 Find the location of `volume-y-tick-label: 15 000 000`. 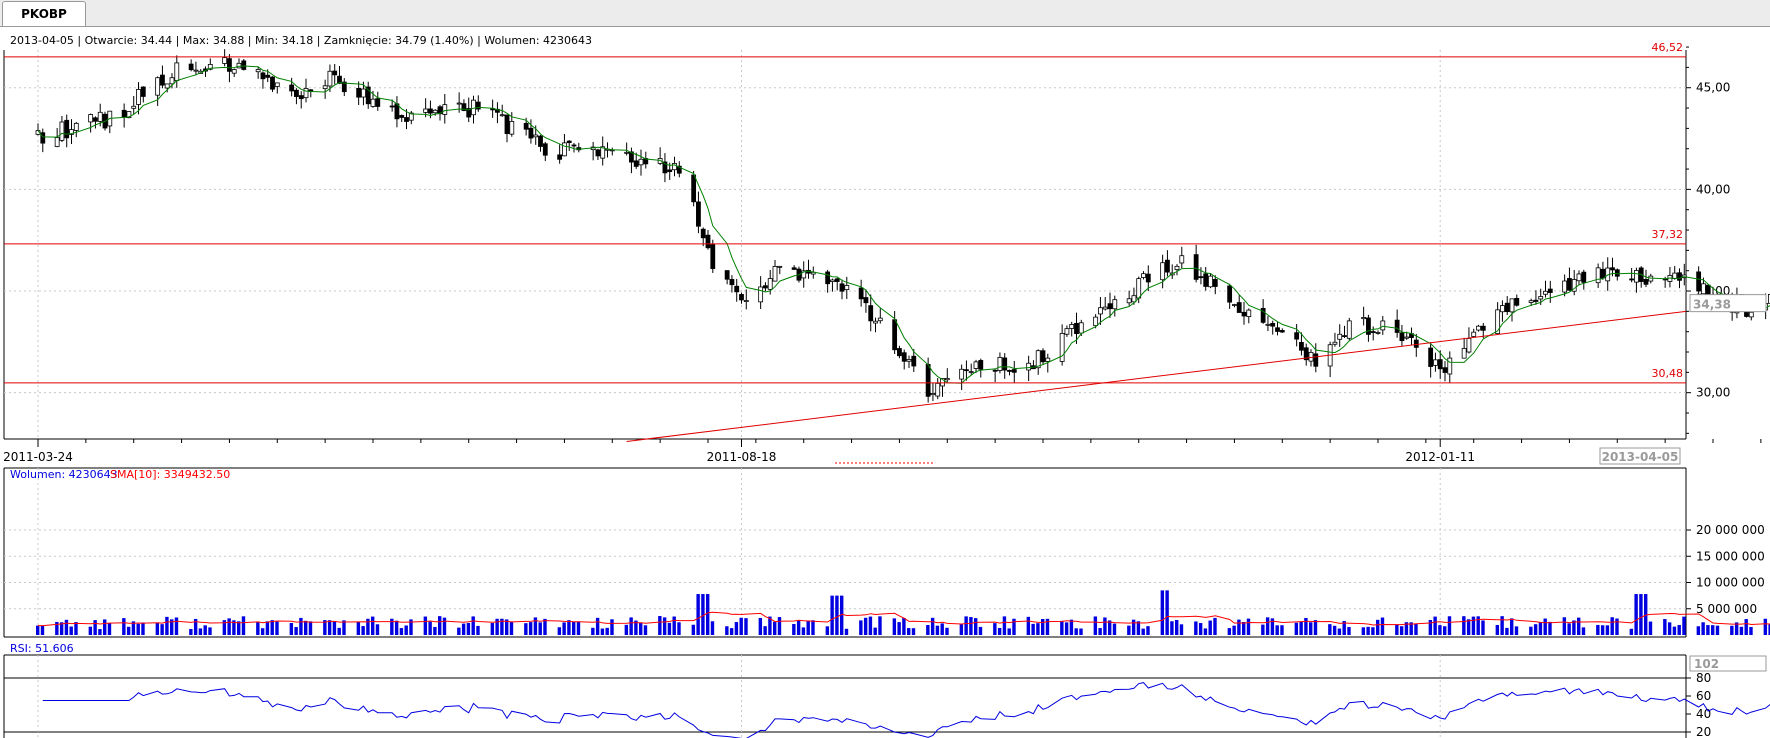

volume-y-tick-label: 15 000 000 is located at coordinates (1730, 556).